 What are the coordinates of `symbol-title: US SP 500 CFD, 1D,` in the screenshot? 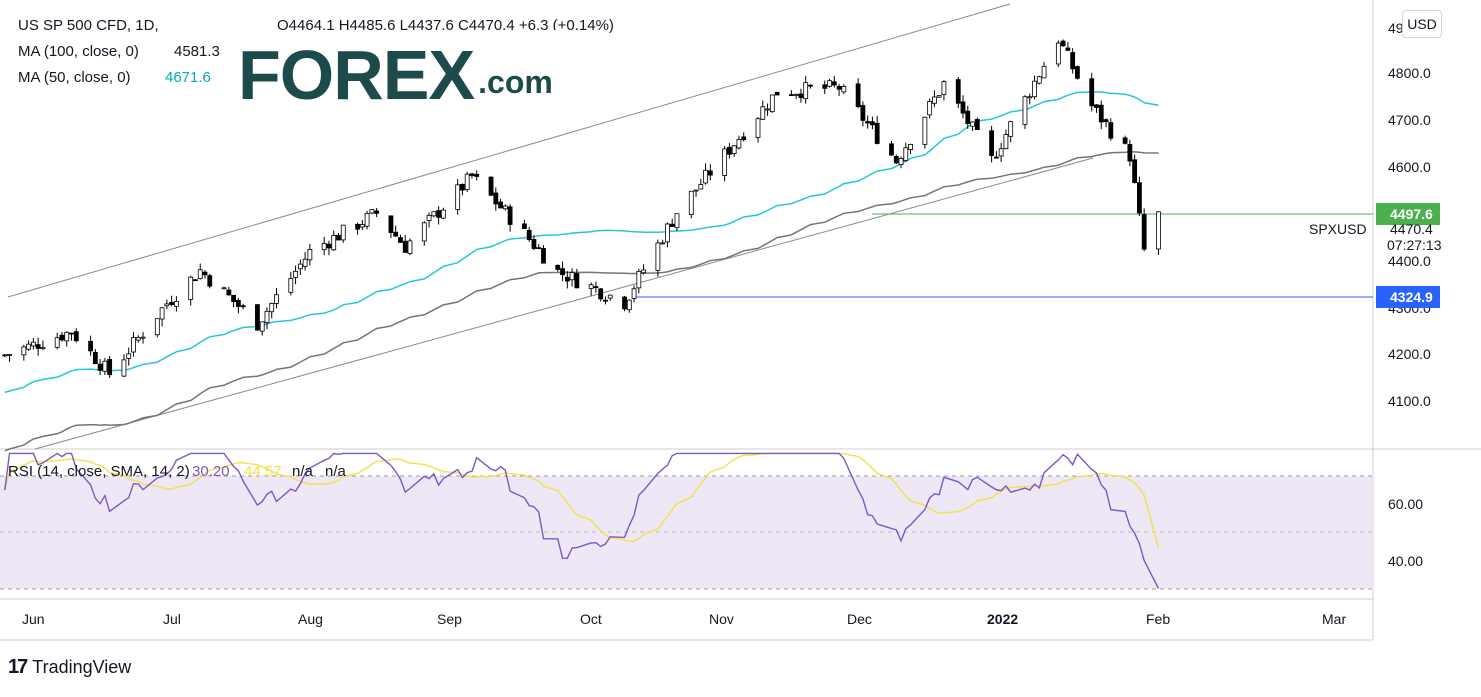 It's located at (88, 25).